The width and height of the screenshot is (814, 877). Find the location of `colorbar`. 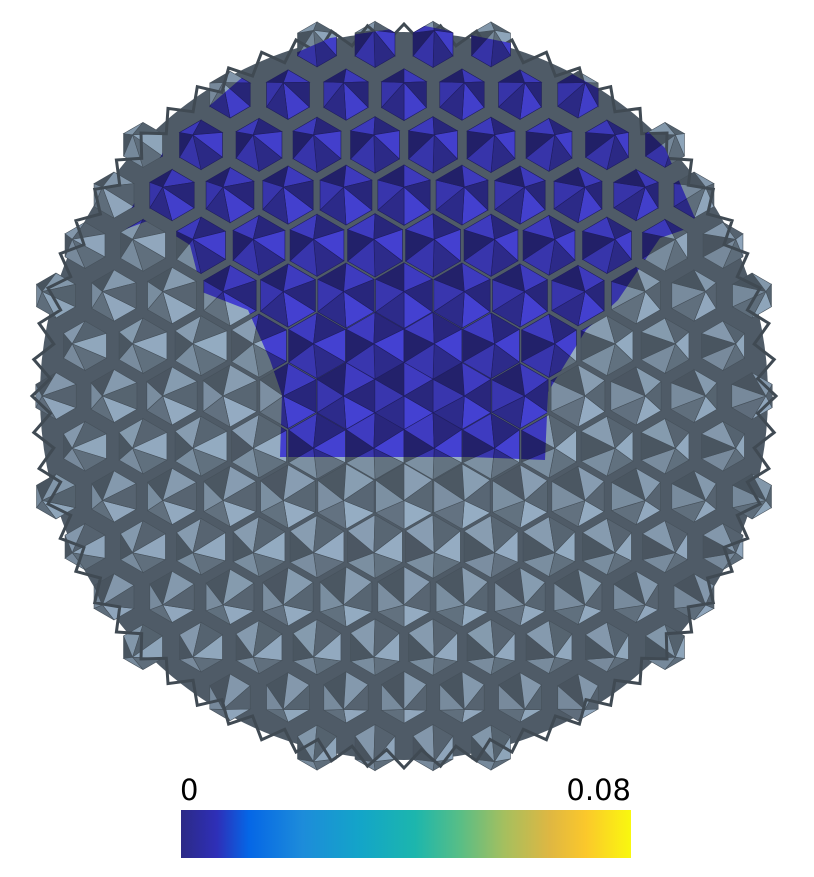

colorbar is located at coordinates (406, 834).